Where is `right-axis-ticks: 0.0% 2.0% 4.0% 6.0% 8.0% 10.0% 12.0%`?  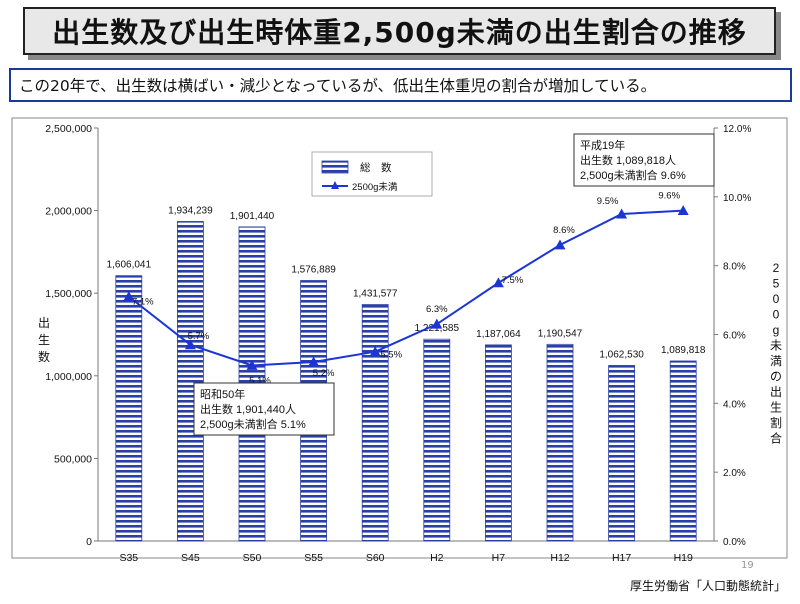 right-axis-ticks: 0.0% 2.0% 4.0% 6.0% 8.0% 10.0% 12.0% is located at coordinates (732, 336).